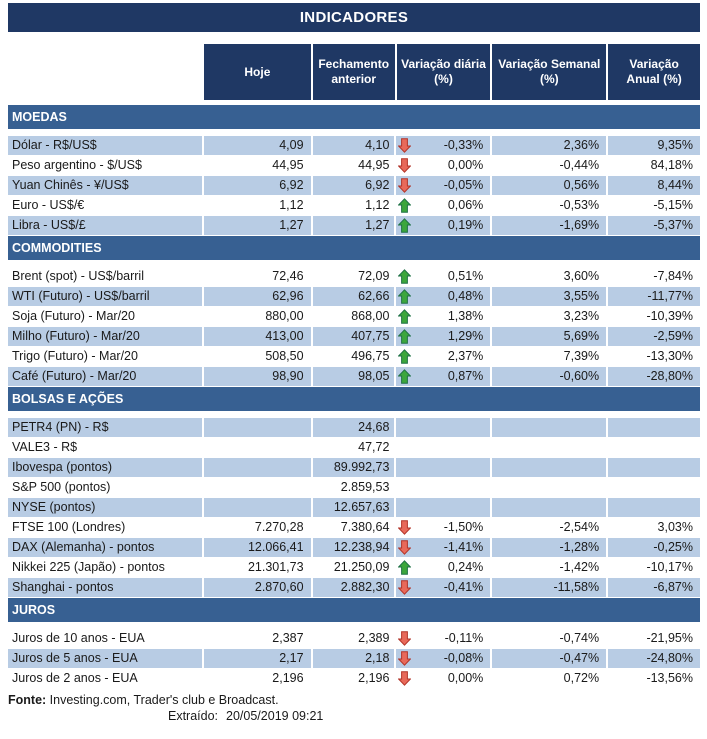 The height and width of the screenshot is (739, 707). I want to click on variacao-diaria-value: 2,37%, so click(465, 356).